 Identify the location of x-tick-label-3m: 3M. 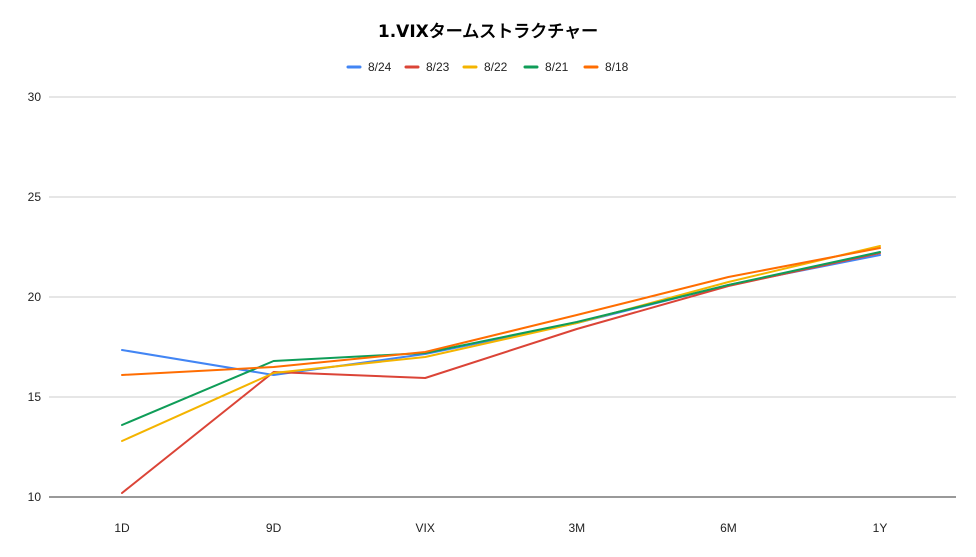
(576, 528).